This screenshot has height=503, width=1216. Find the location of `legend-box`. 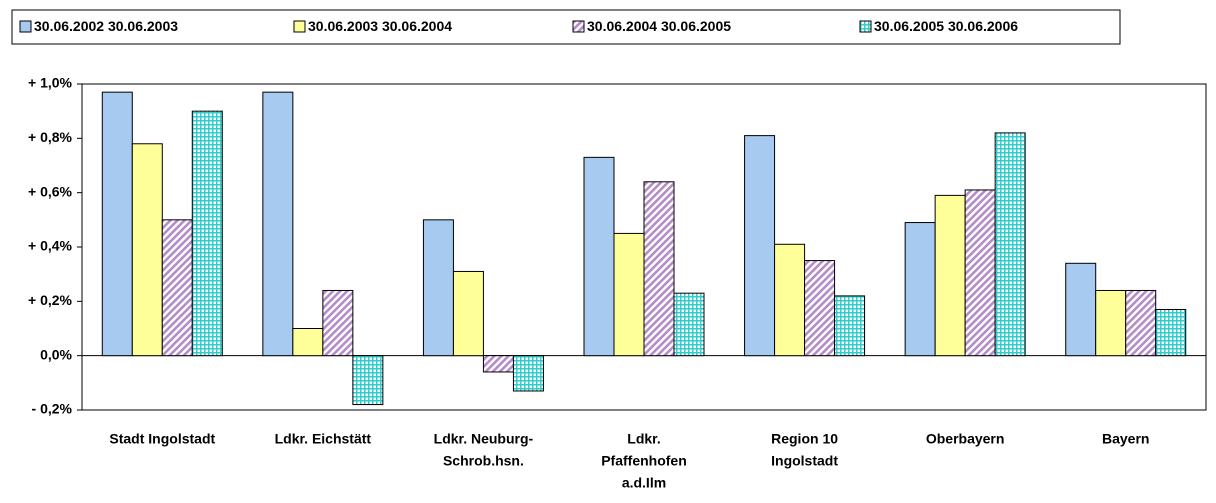

legend-box is located at coordinates (566, 27).